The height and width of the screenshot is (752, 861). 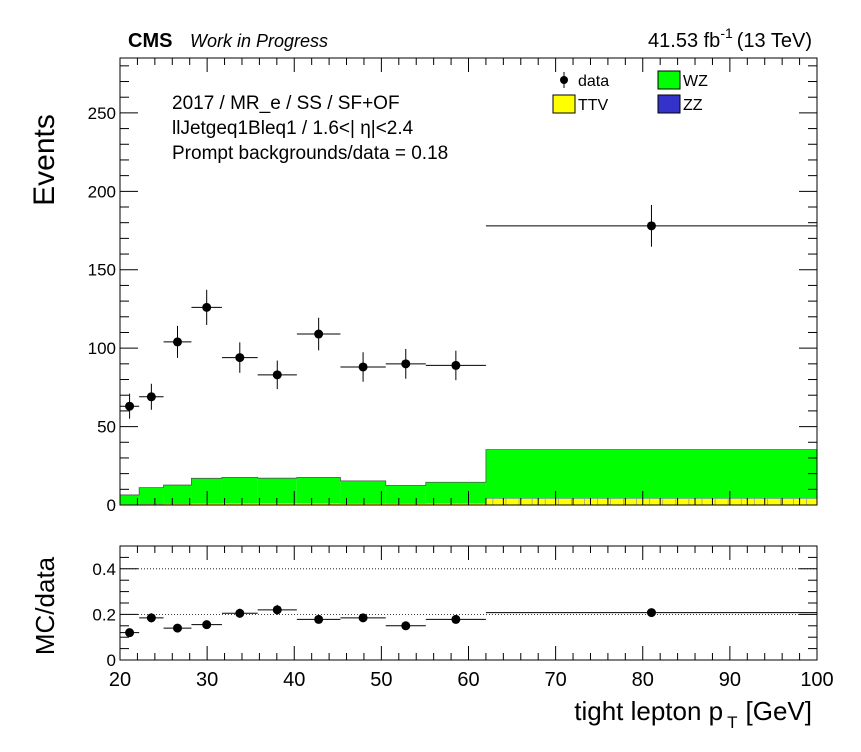 I want to click on ratio-points, so click(x=468, y=621).